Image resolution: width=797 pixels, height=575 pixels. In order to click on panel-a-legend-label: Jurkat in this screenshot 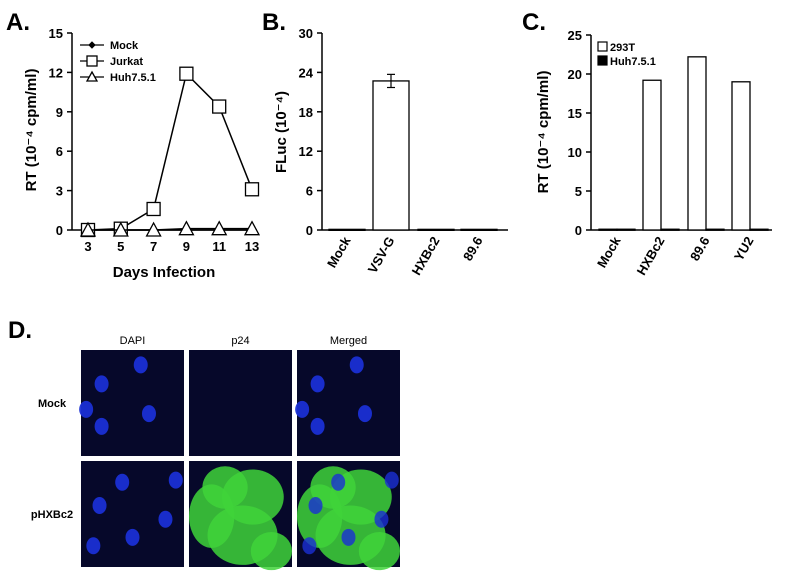, I will do `click(126, 62)`.